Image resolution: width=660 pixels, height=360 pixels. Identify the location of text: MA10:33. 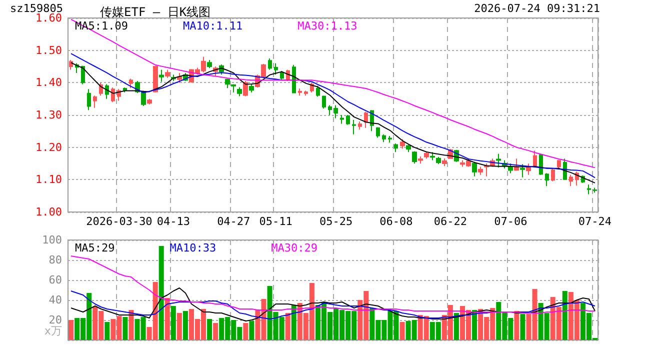
(193, 248).